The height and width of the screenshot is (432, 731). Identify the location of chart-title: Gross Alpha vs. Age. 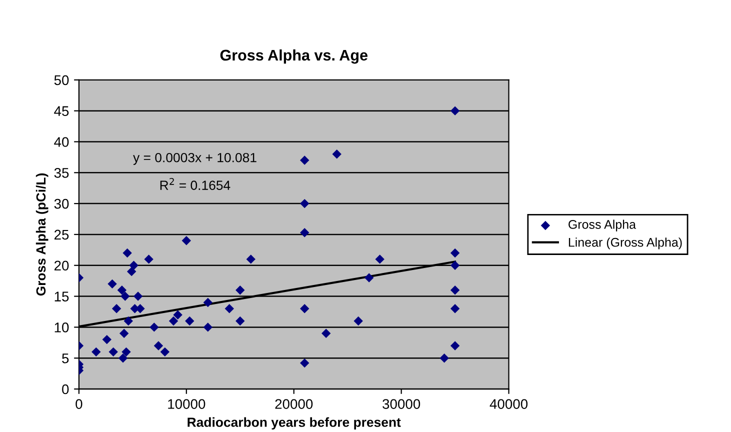
(294, 56).